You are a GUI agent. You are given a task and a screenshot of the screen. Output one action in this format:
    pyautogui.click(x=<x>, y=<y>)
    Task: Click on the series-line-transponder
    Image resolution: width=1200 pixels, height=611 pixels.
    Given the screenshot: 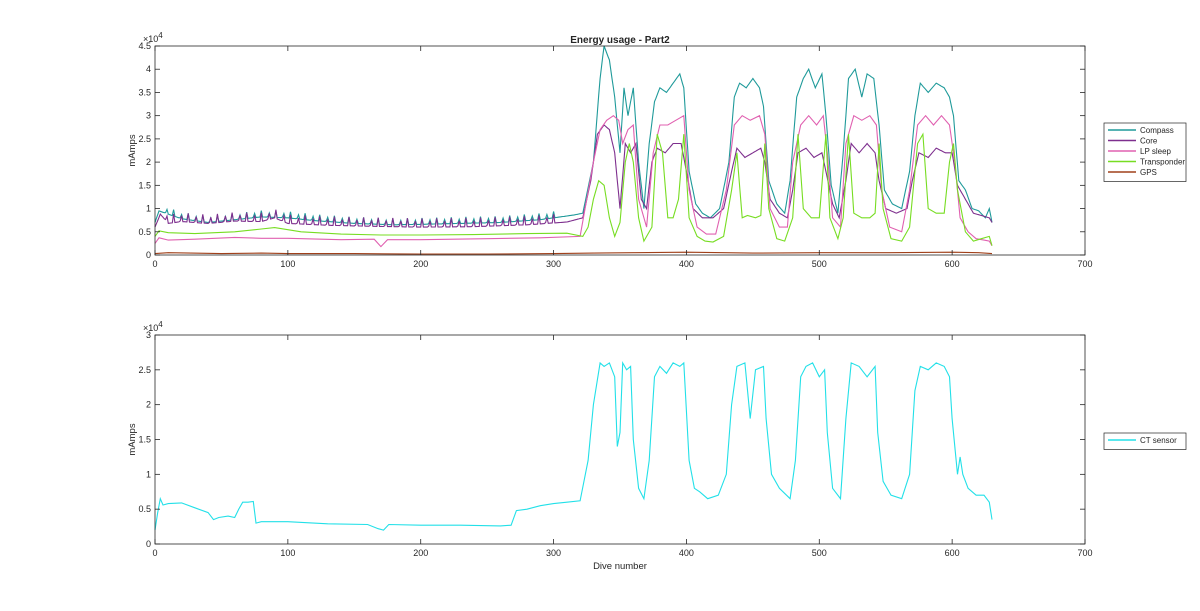 What is the action you would take?
    pyautogui.click(x=573, y=189)
    